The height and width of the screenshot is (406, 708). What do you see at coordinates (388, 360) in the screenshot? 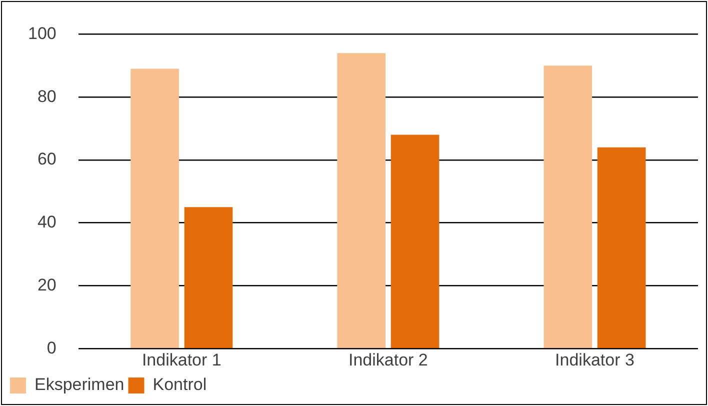
I see `x-tick-label: Indikator 2` at bounding box center [388, 360].